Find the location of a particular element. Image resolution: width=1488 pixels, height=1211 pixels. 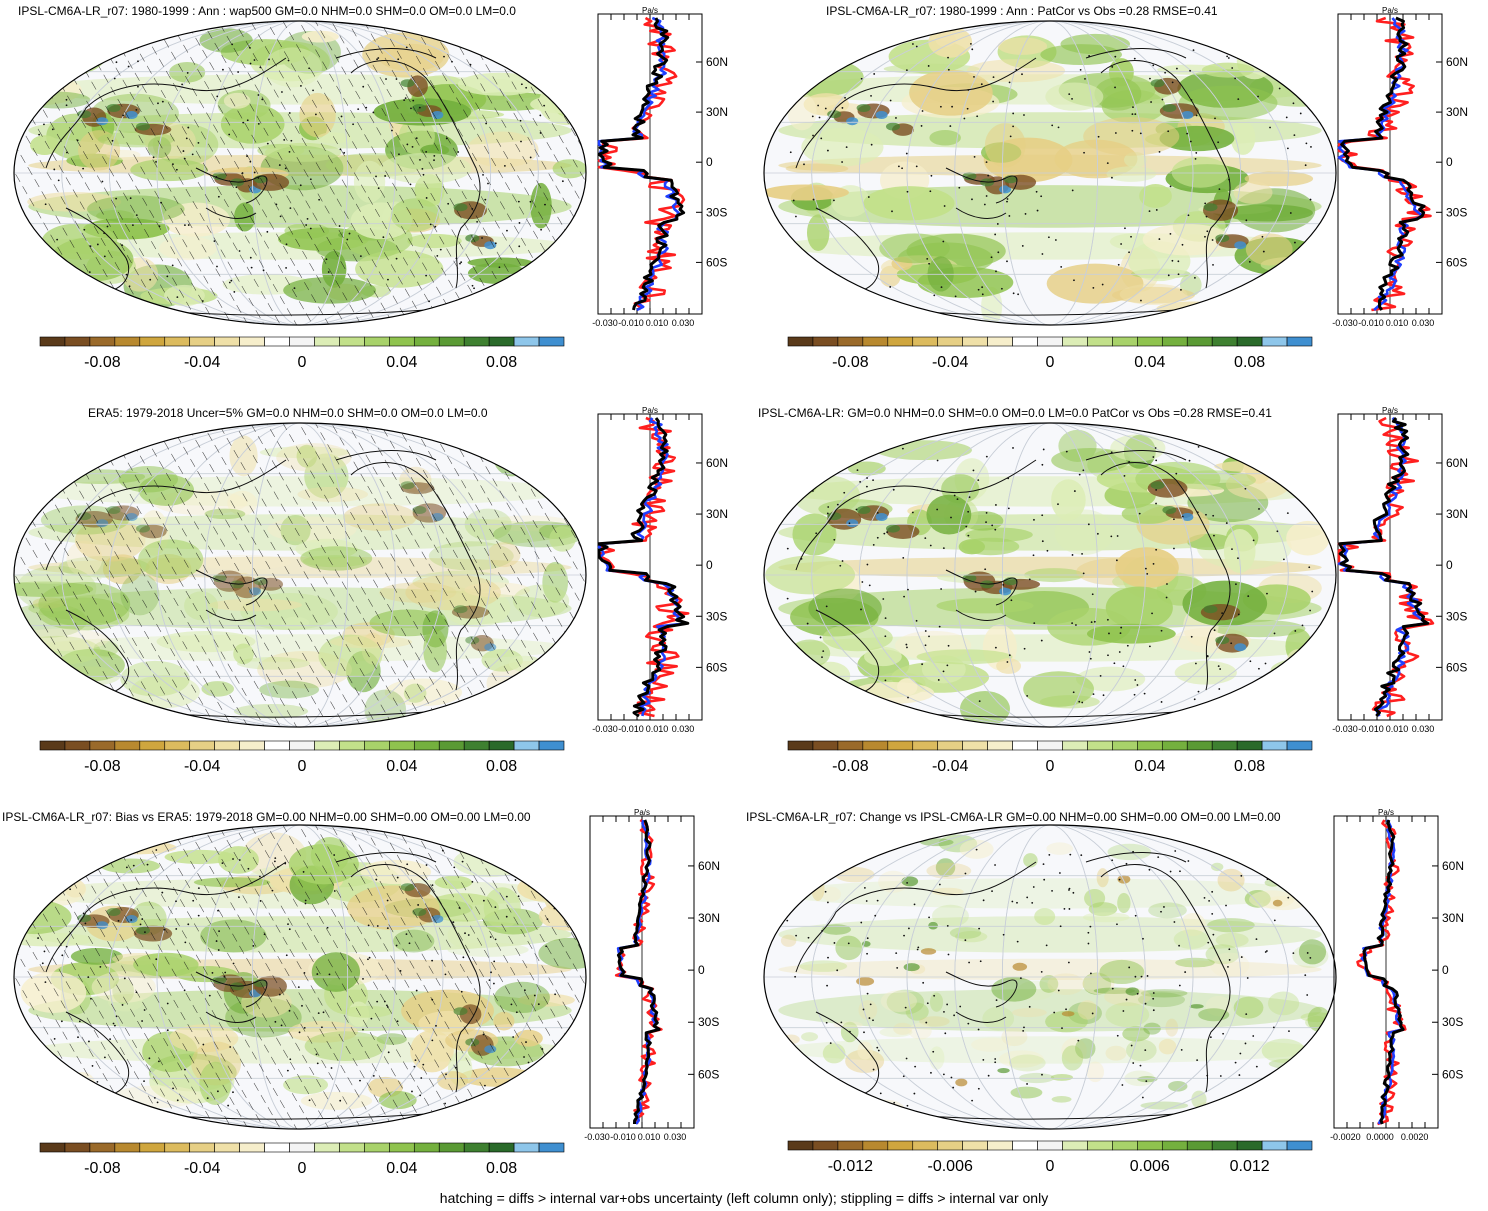

profile-line-red is located at coordinates (1384, 164).